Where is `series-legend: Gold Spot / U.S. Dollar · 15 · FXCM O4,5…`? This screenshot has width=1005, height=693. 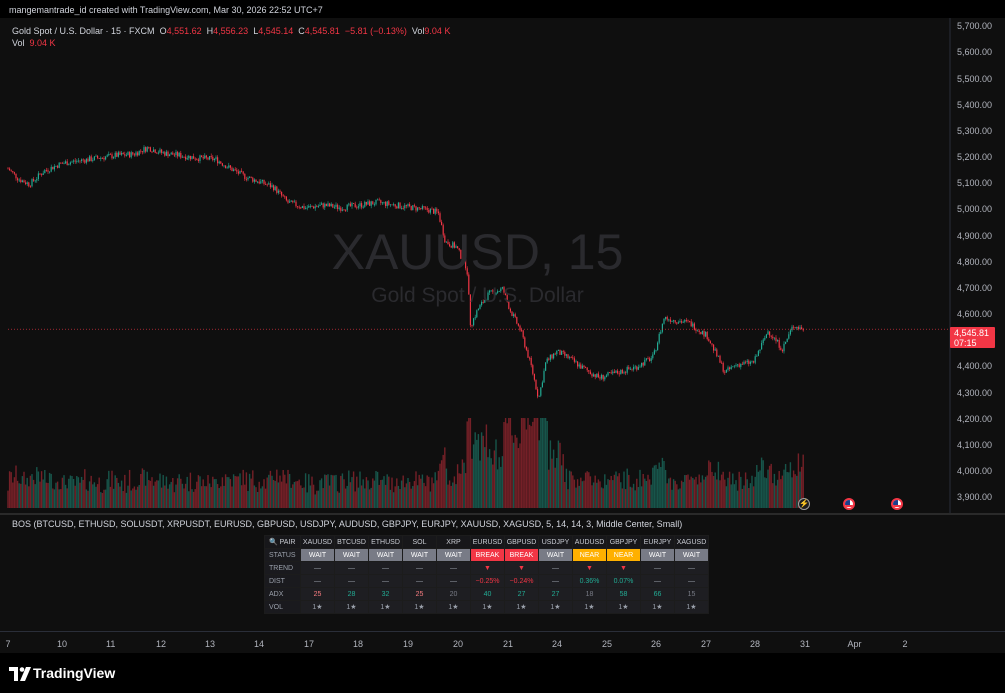 series-legend: Gold Spot / U.S. Dollar · 15 · FXCM O4,5… is located at coordinates (231, 37).